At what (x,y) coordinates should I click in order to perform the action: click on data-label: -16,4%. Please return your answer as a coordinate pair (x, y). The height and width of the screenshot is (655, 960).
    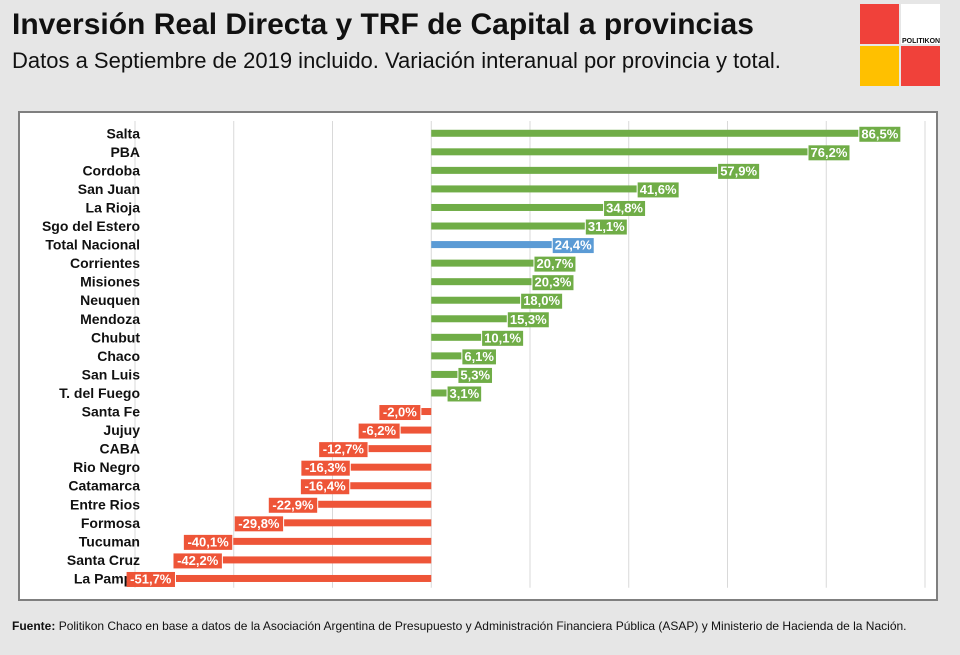
    Looking at the image, I should click on (325, 486).